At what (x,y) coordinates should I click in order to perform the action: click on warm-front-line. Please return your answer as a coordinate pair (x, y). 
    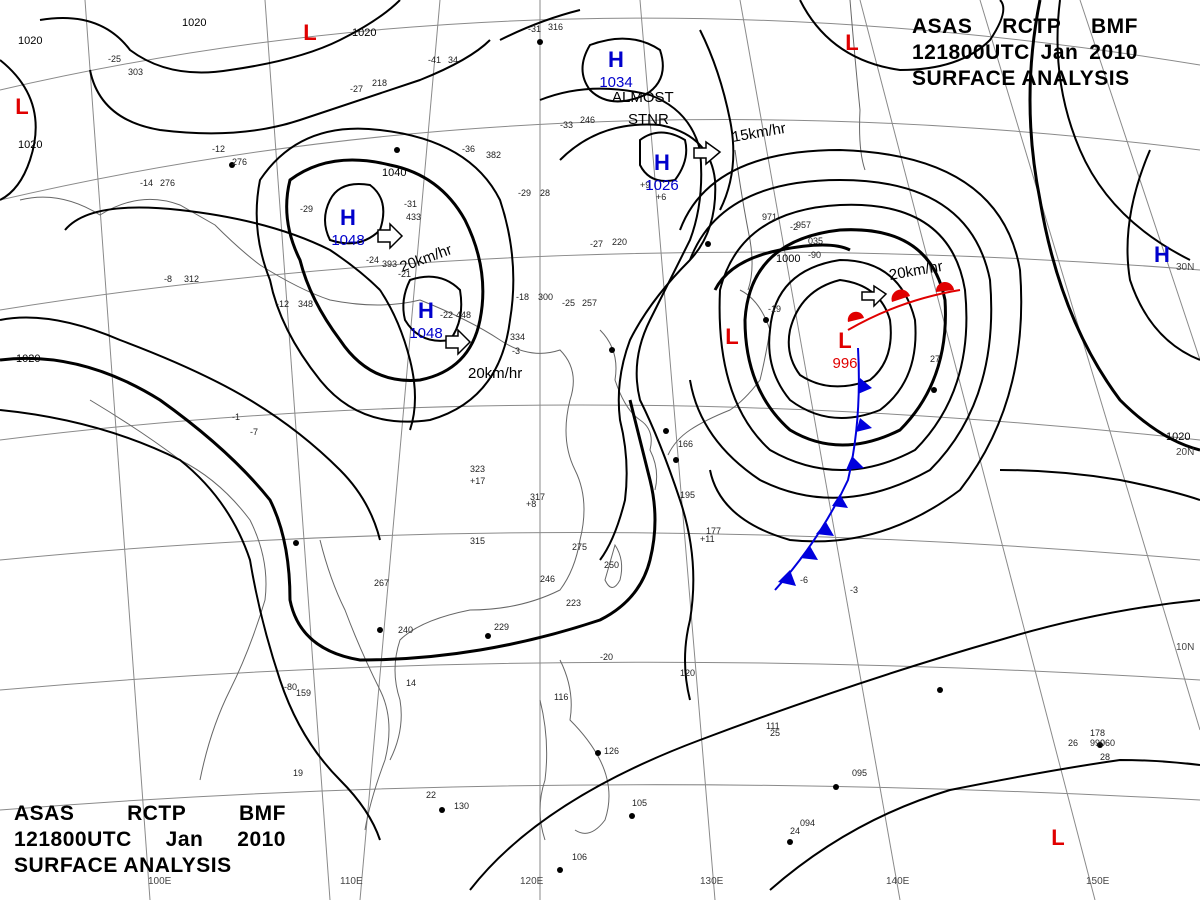
    Looking at the image, I should click on (904, 310).